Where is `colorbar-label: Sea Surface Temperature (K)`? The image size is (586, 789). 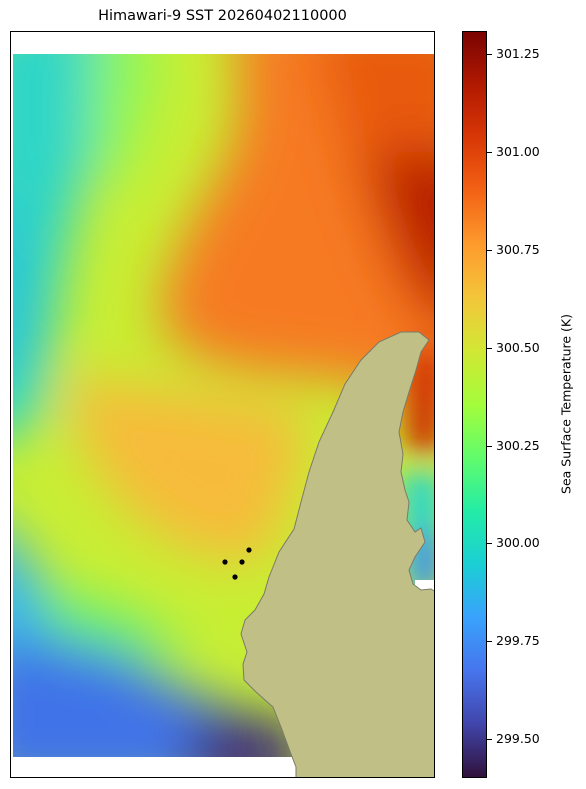 colorbar-label: Sea Surface Temperature (K) is located at coordinates (566, 404).